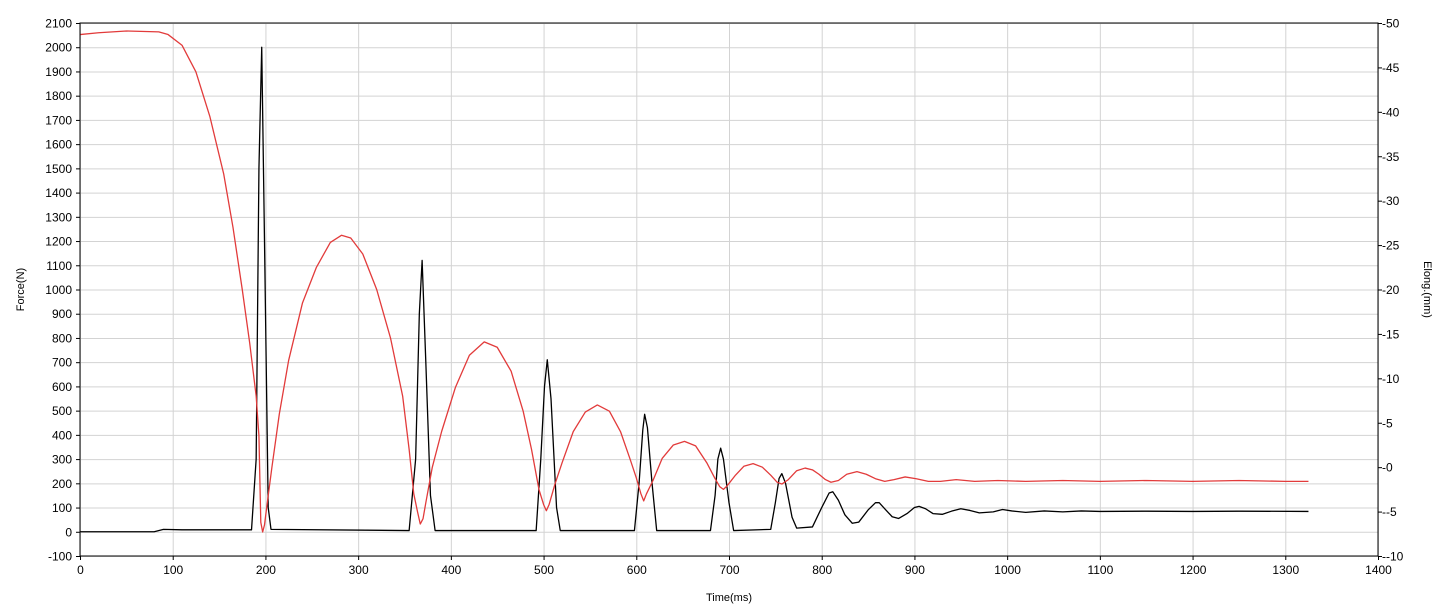 This screenshot has width=1445, height=608. What do you see at coordinates (62, 435) in the screenshot?
I see `y-left-tick-label: 400` at bounding box center [62, 435].